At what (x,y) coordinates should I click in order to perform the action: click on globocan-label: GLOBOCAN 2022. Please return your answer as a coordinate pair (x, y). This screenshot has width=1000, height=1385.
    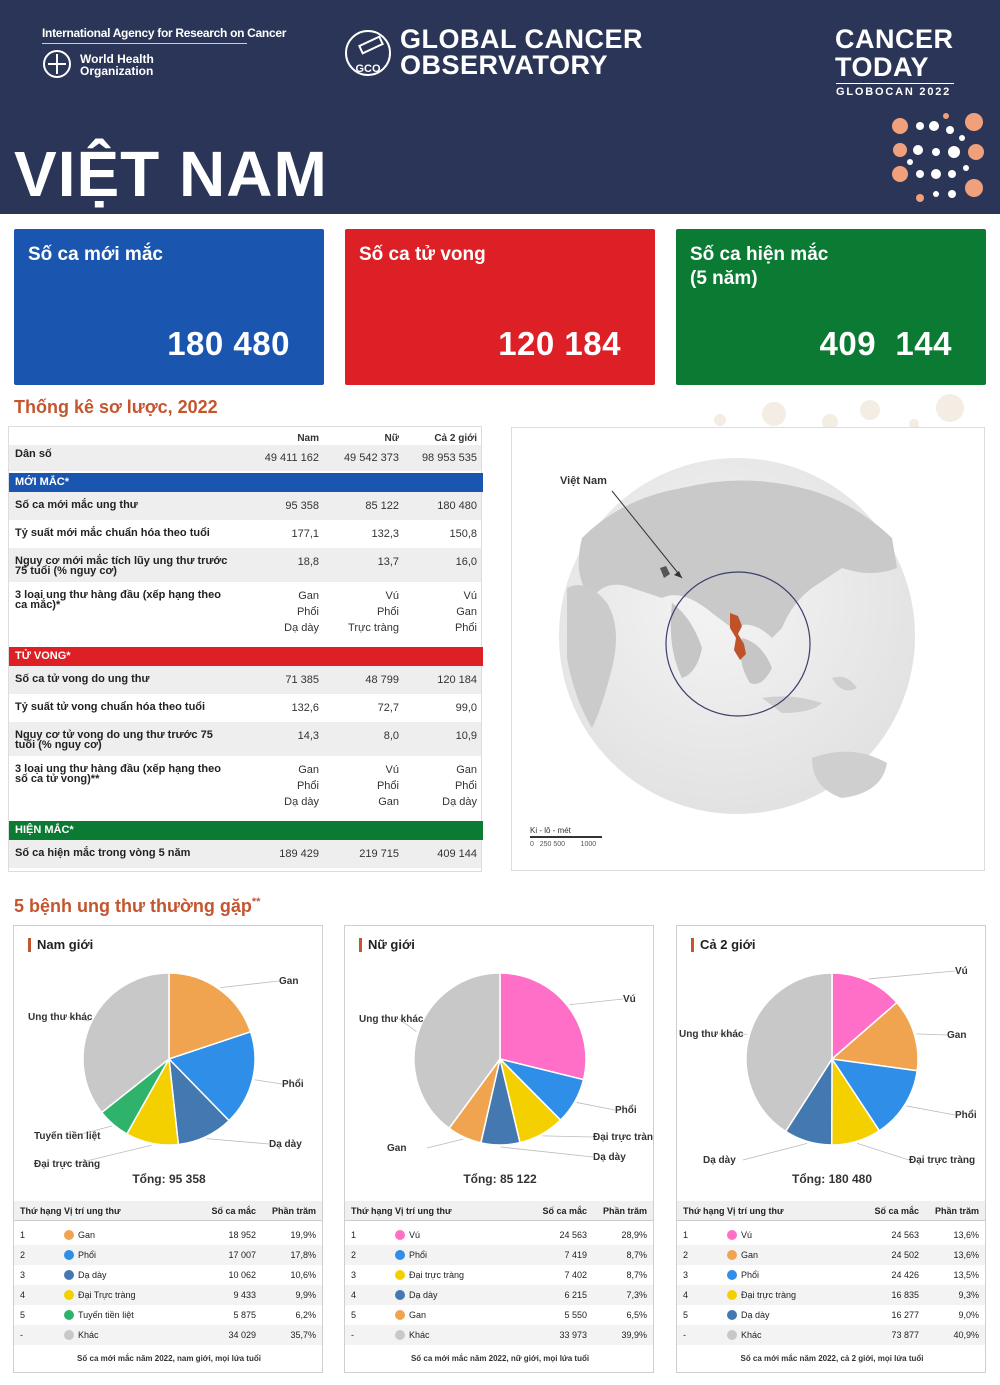
    Looking at the image, I should click on (894, 92).